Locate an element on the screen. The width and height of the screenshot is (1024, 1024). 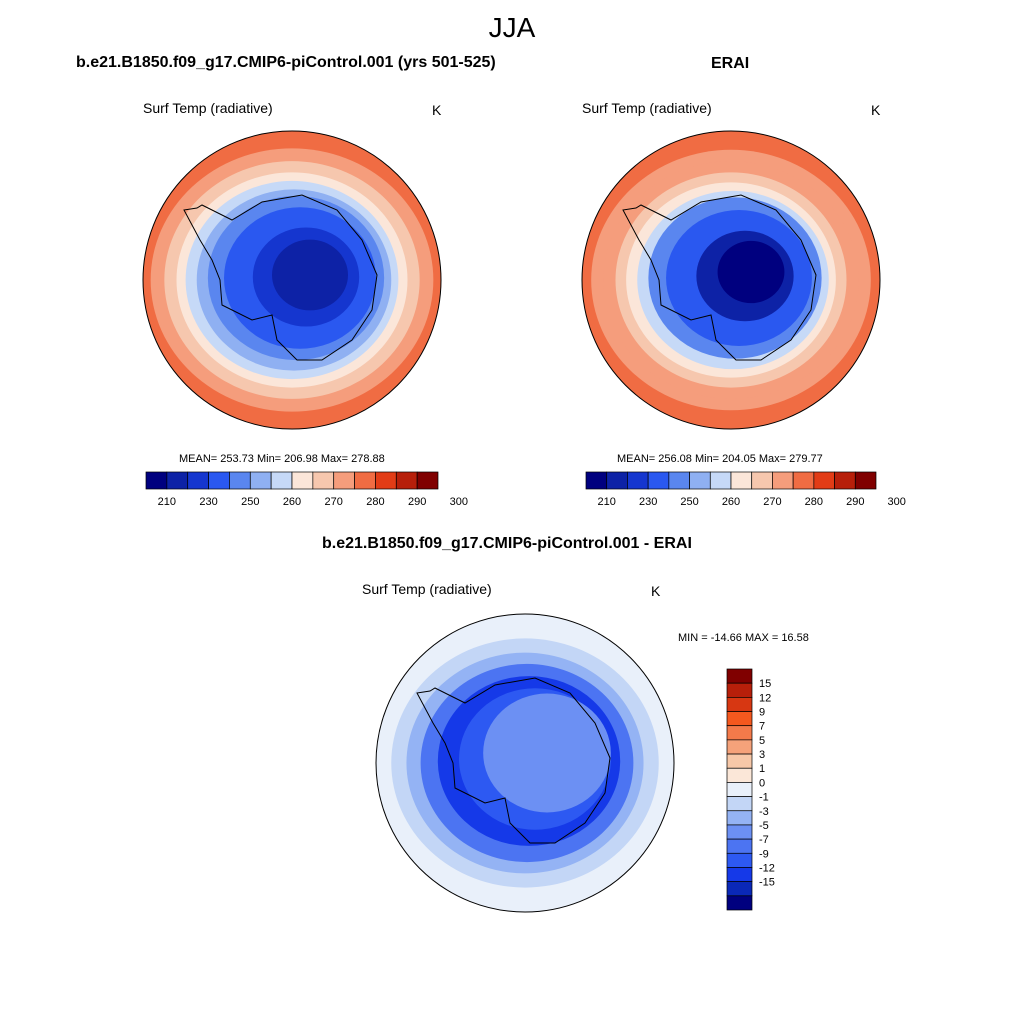
colorbar-tick-label: 3 is located at coordinates (762, 755).